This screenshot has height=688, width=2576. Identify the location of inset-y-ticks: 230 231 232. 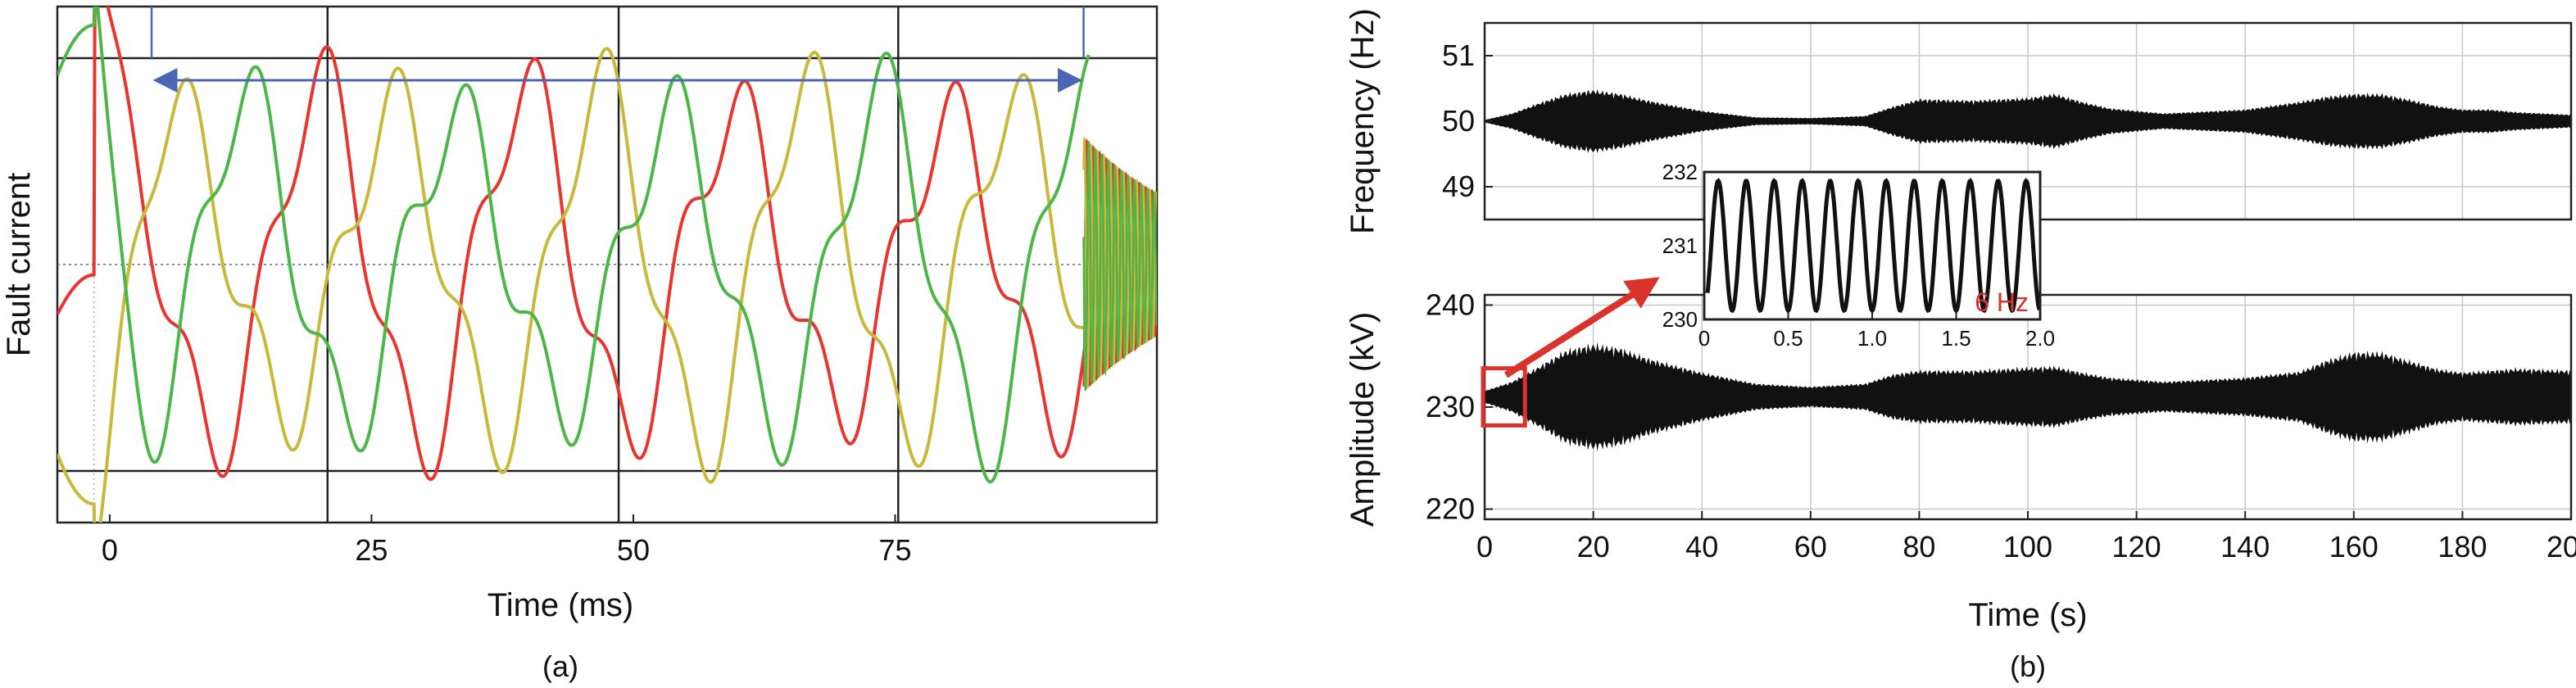
(1680, 246).